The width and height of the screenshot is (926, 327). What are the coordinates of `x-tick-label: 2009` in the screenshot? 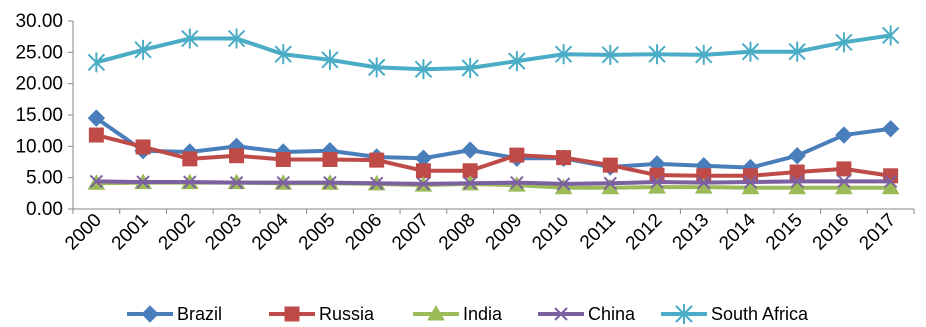 It's located at (504, 232).